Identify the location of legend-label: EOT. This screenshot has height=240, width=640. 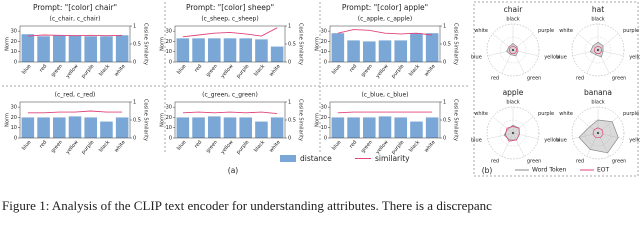
(603, 170).